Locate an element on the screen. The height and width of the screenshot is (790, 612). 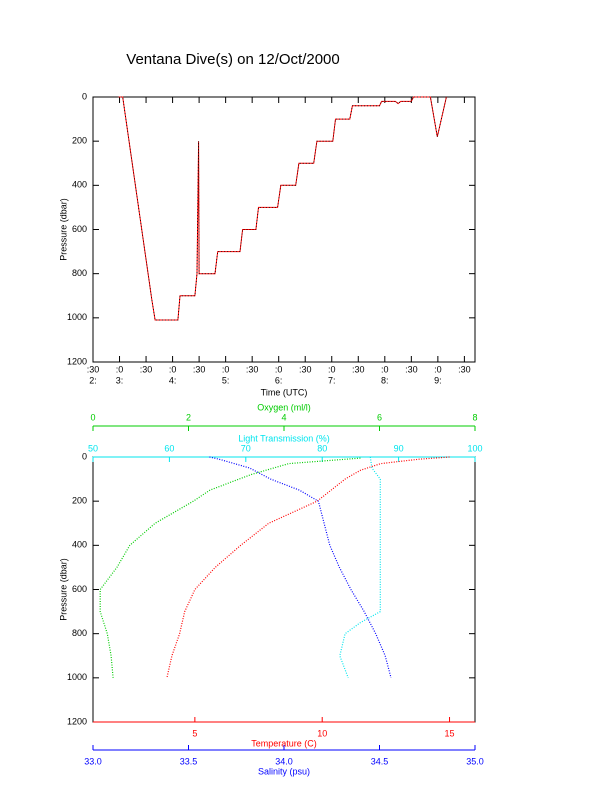
x-hour-label: 2: is located at coordinates (93, 380).